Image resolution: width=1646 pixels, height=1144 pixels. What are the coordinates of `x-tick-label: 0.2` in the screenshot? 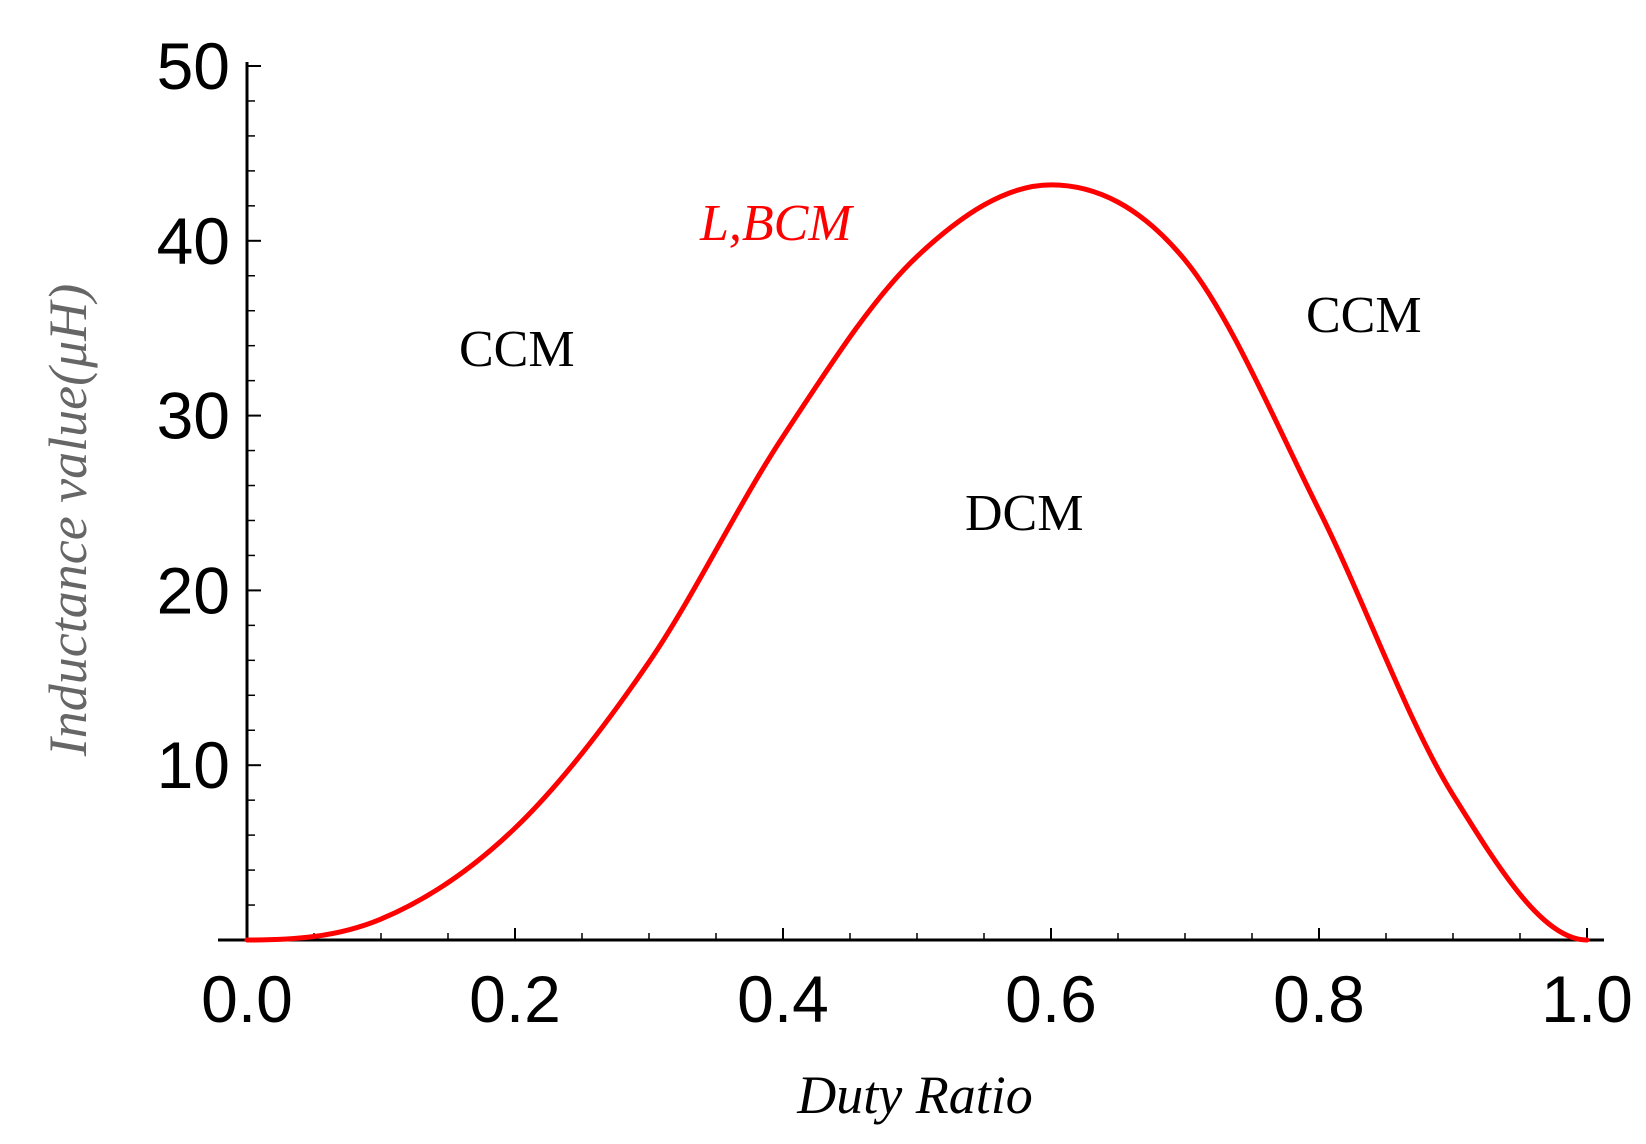 It's located at (515, 999).